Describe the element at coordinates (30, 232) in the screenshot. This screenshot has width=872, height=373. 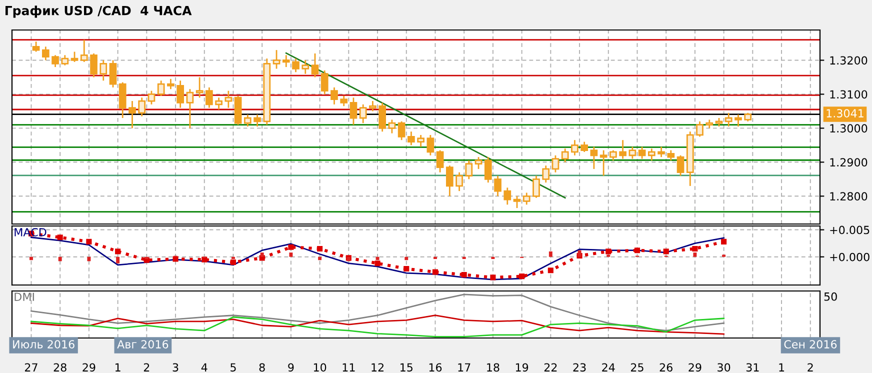
I see `chart-title: MACD` at that location.